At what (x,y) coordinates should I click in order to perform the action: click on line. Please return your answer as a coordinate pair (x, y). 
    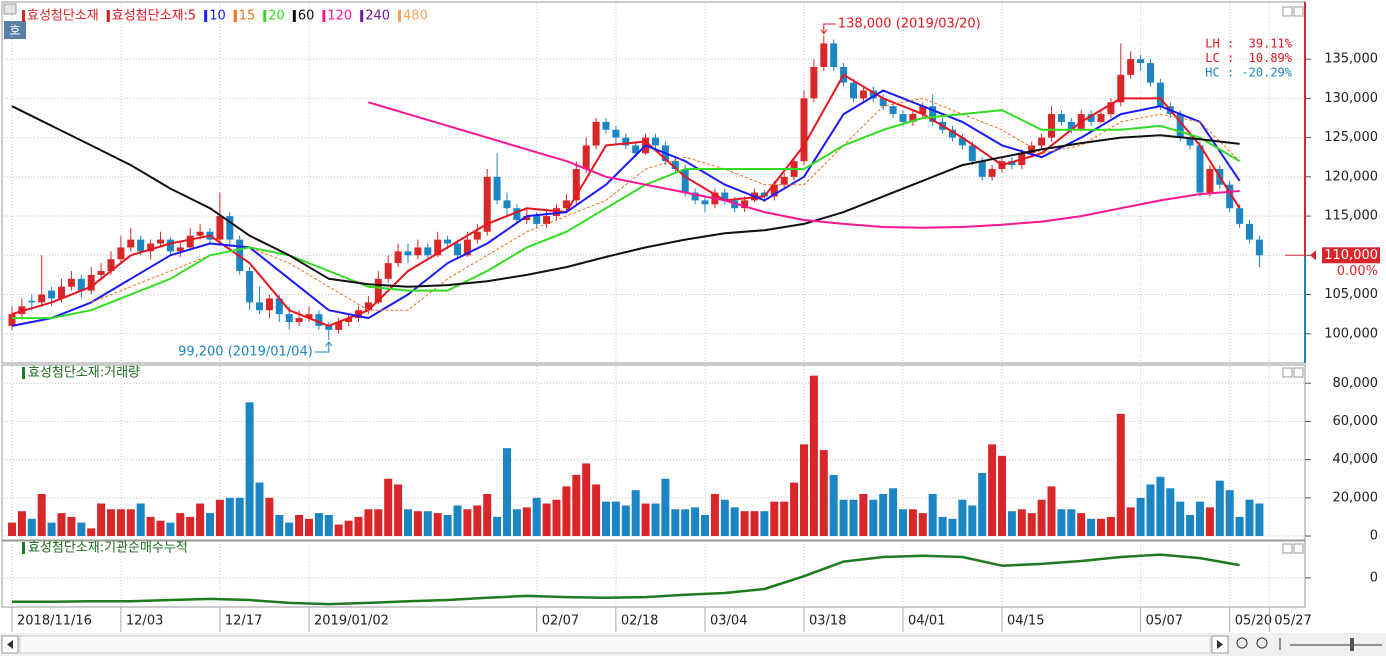
    Looking at the image, I should click on (804, 165).